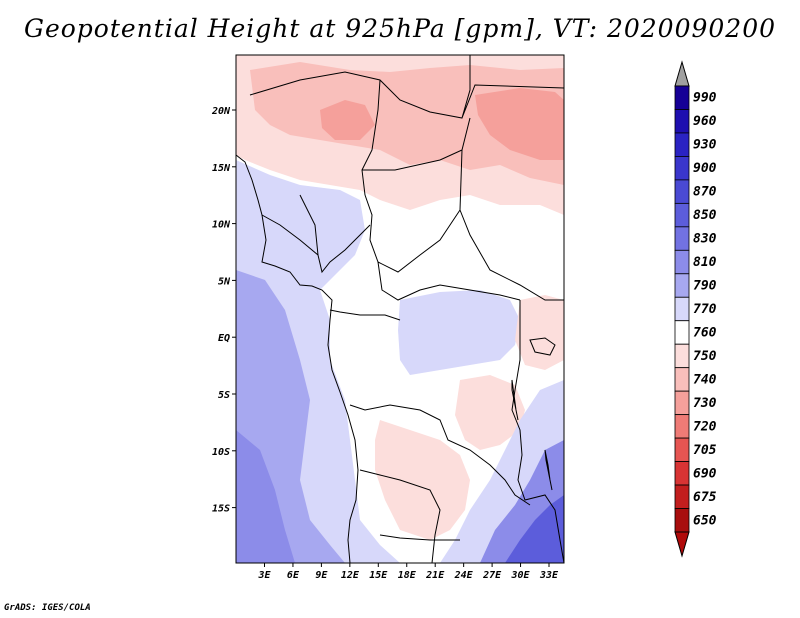 This screenshot has height=618, width=800. What do you see at coordinates (705, 450) in the screenshot?
I see `colorbar-label: 705` at bounding box center [705, 450].